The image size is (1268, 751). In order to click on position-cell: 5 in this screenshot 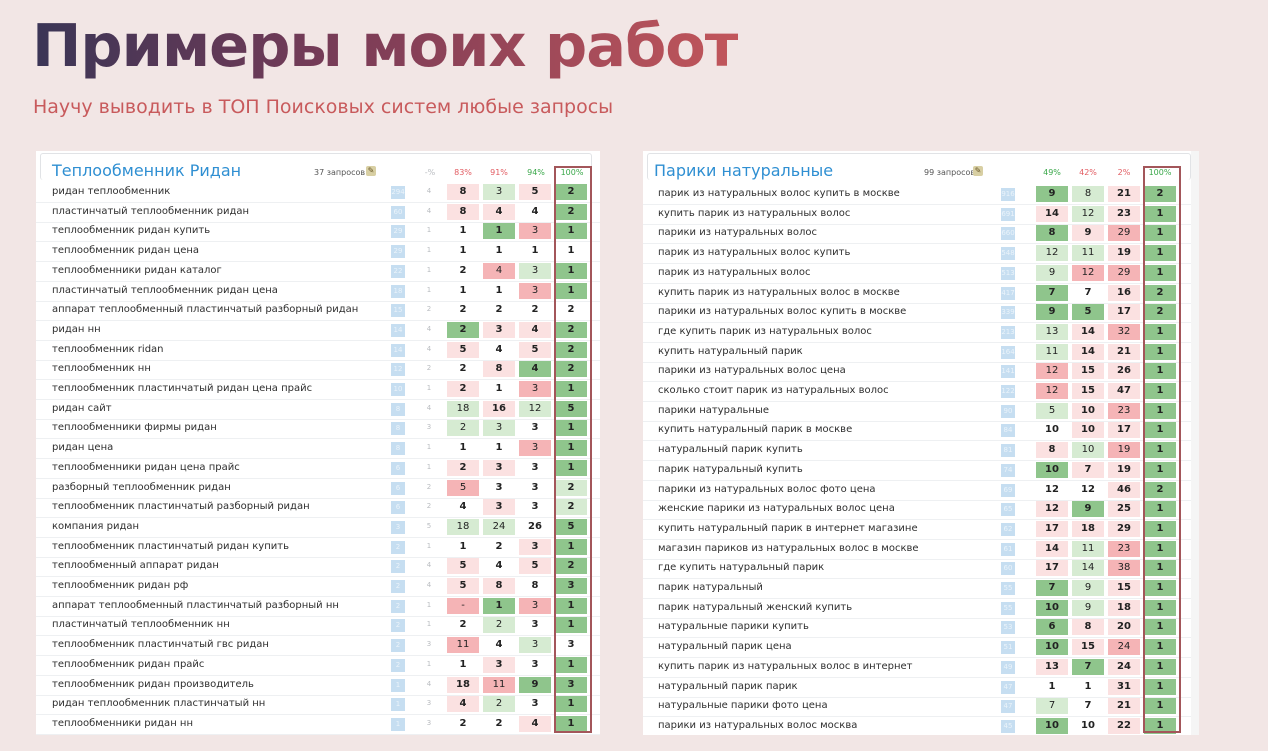, I will do `click(571, 526)`.